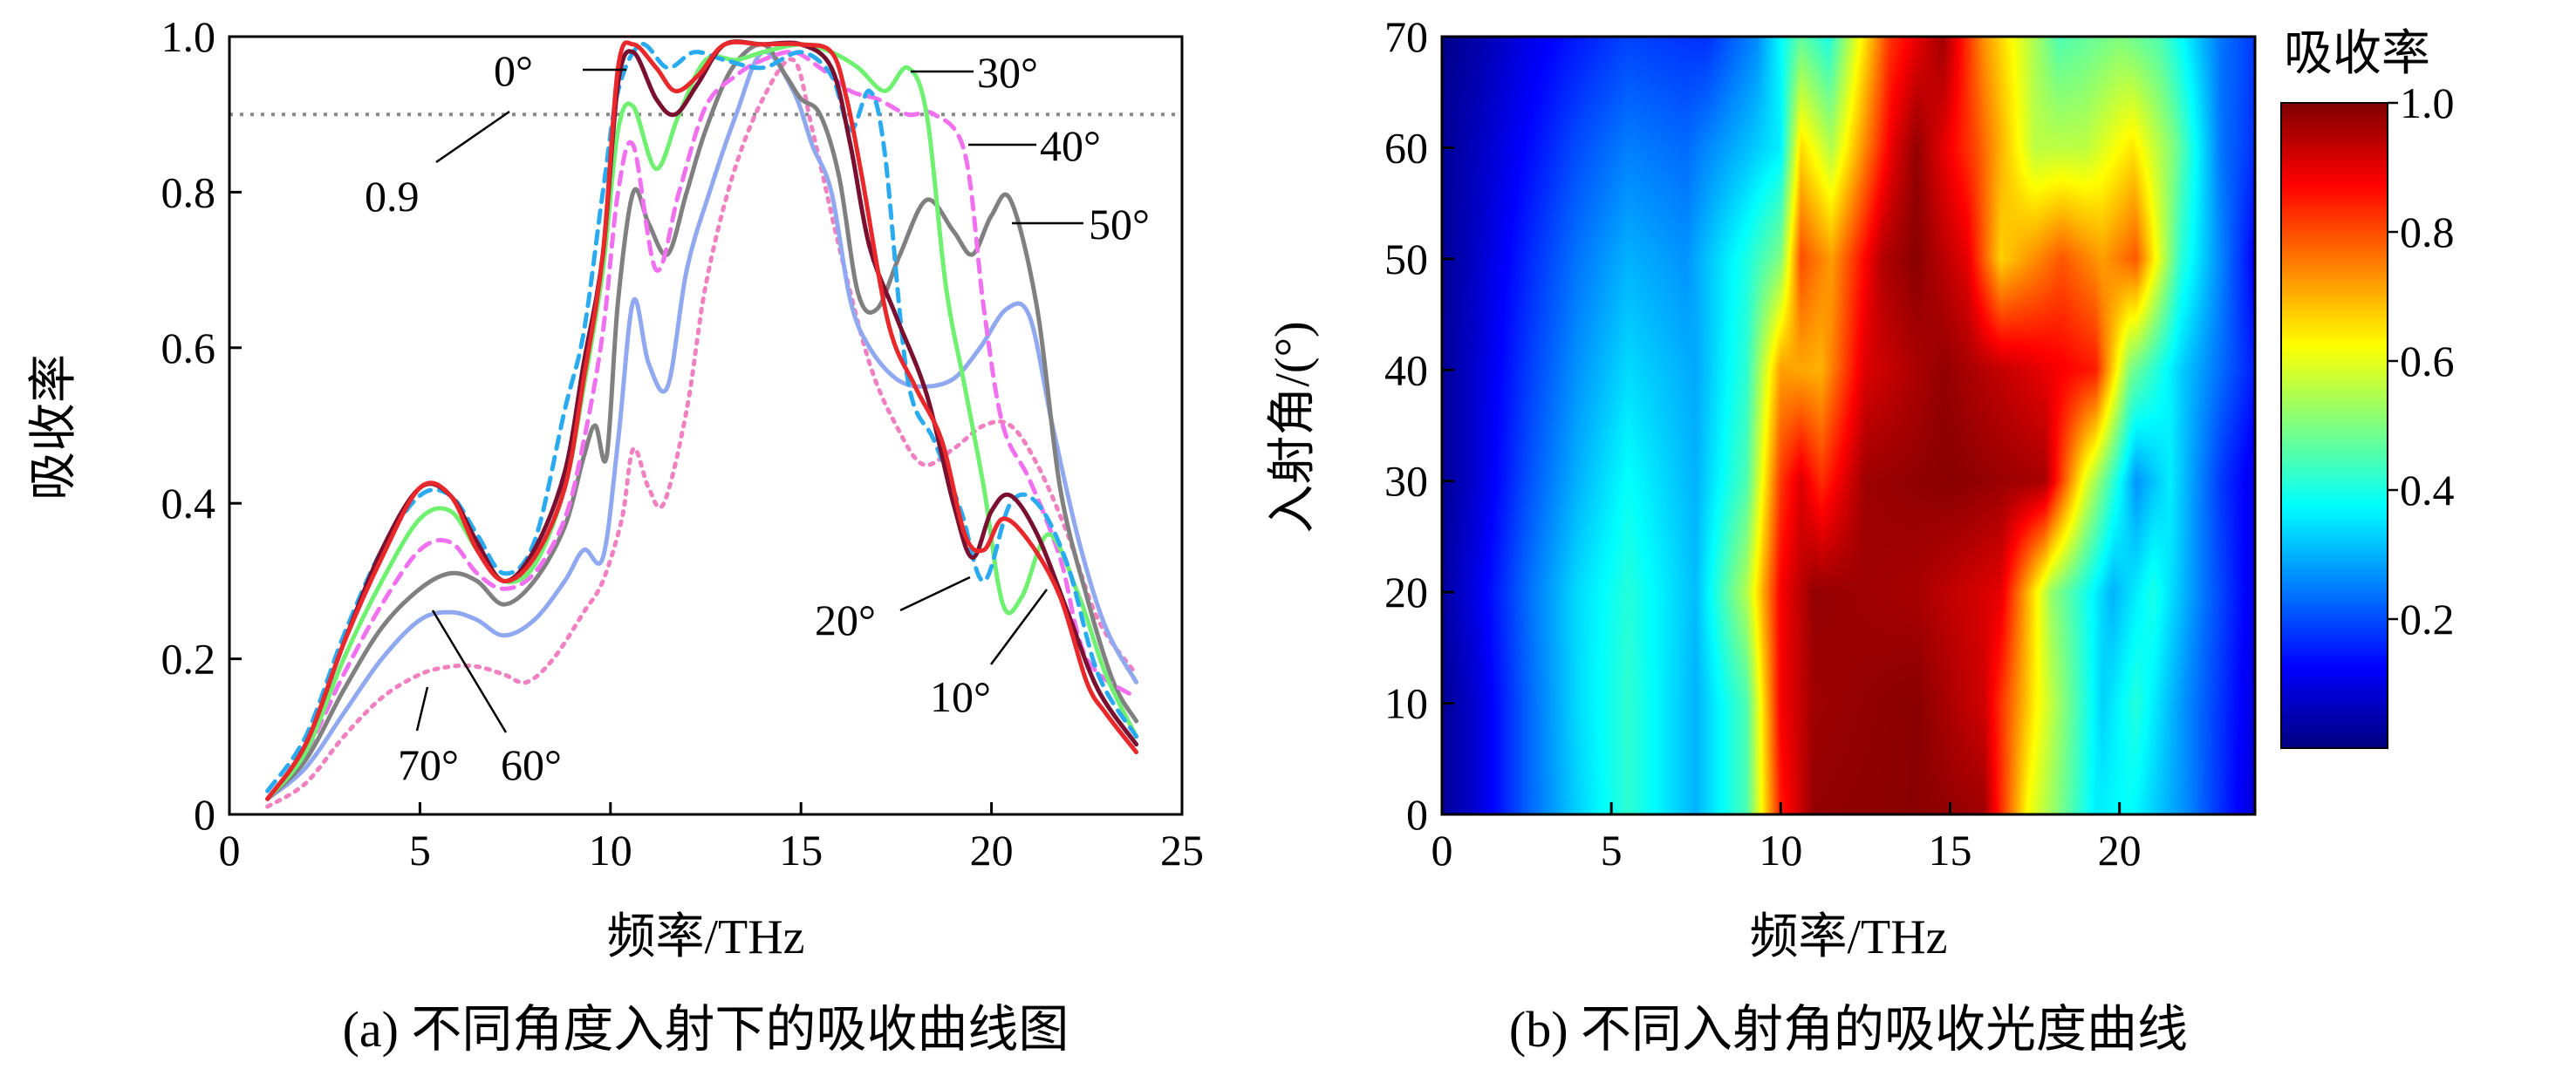 The width and height of the screenshot is (2576, 1069). What do you see at coordinates (1442, 851) in the screenshot?
I see `x-tick-label-b: 0` at bounding box center [1442, 851].